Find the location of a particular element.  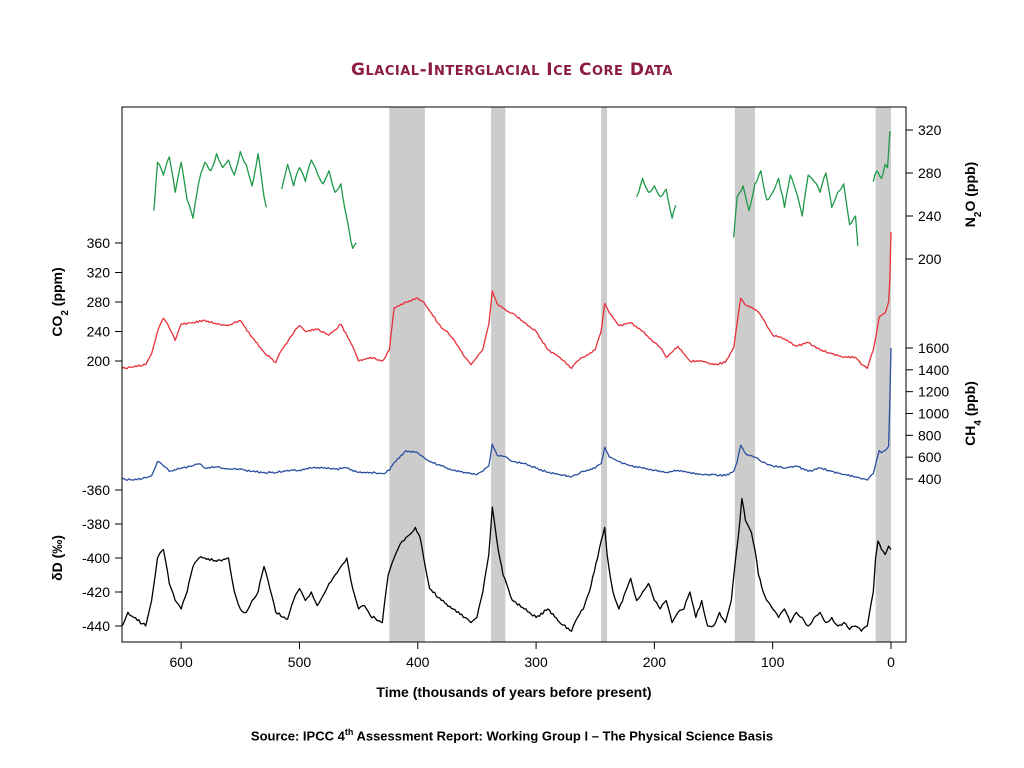

y-tick-label-co2-280: 280 is located at coordinates (99, 302).